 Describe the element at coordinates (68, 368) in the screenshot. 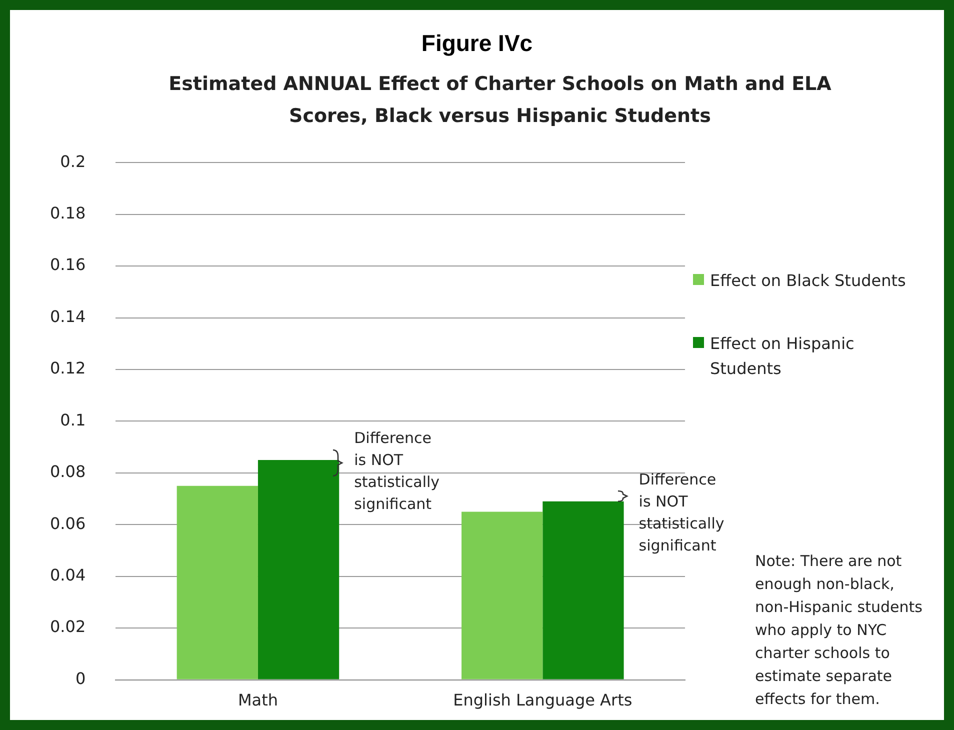

I see `y-tick-label: 0.12` at that location.